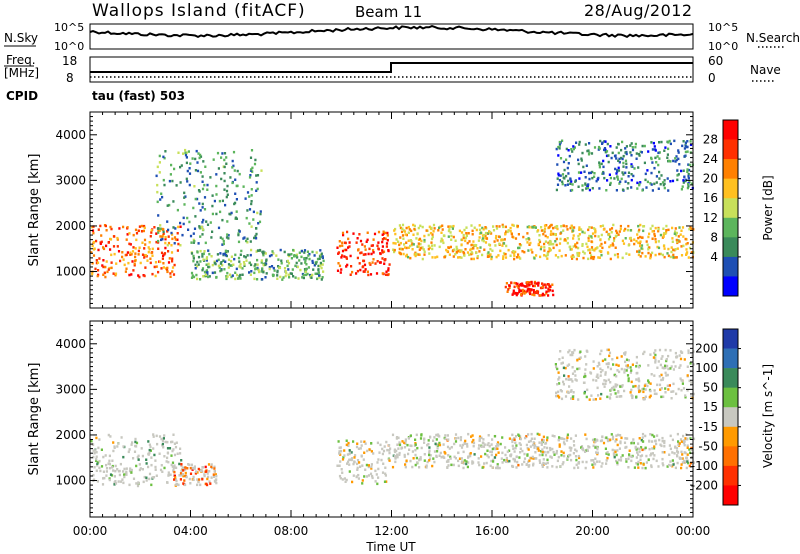  I want to click on colorbar-swatch, so click(730, 247).